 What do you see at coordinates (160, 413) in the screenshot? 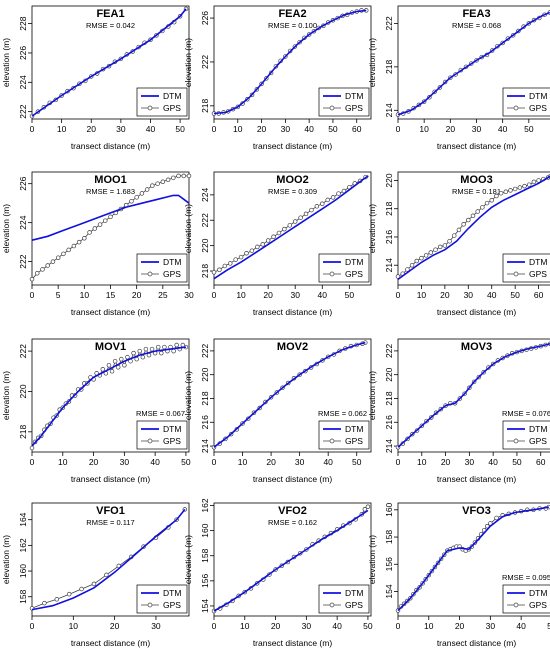
I see `rmse-label: RMSE = 0.067` at bounding box center [160, 413].